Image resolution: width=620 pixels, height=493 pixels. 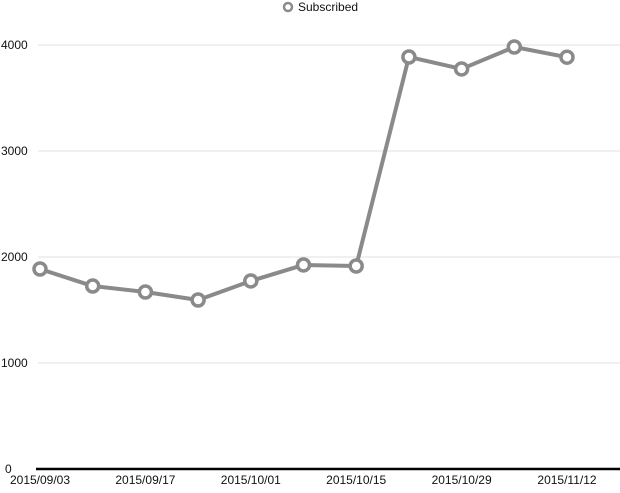 What do you see at coordinates (145, 480) in the screenshot?
I see `x-tick-label: 2015/09/17` at bounding box center [145, 480].